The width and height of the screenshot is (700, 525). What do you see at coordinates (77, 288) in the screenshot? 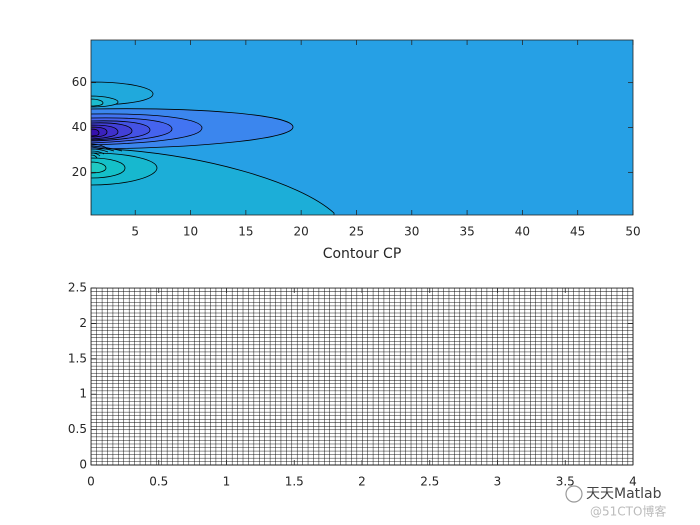
I see `y-tick-label: 2.5` at bounding box center [77, 288].